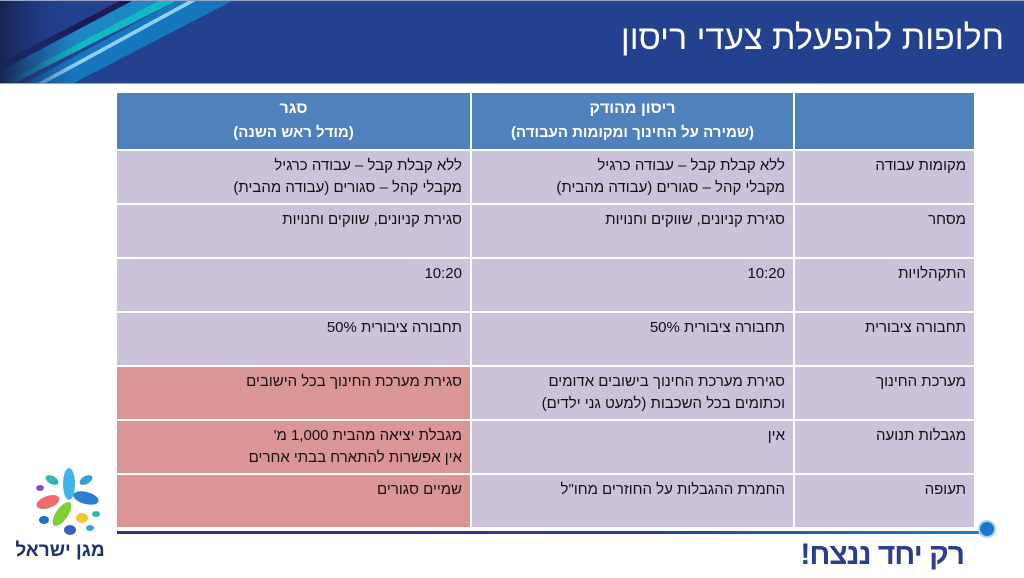  I want to click on cell-line: אין, so click(776, 435).